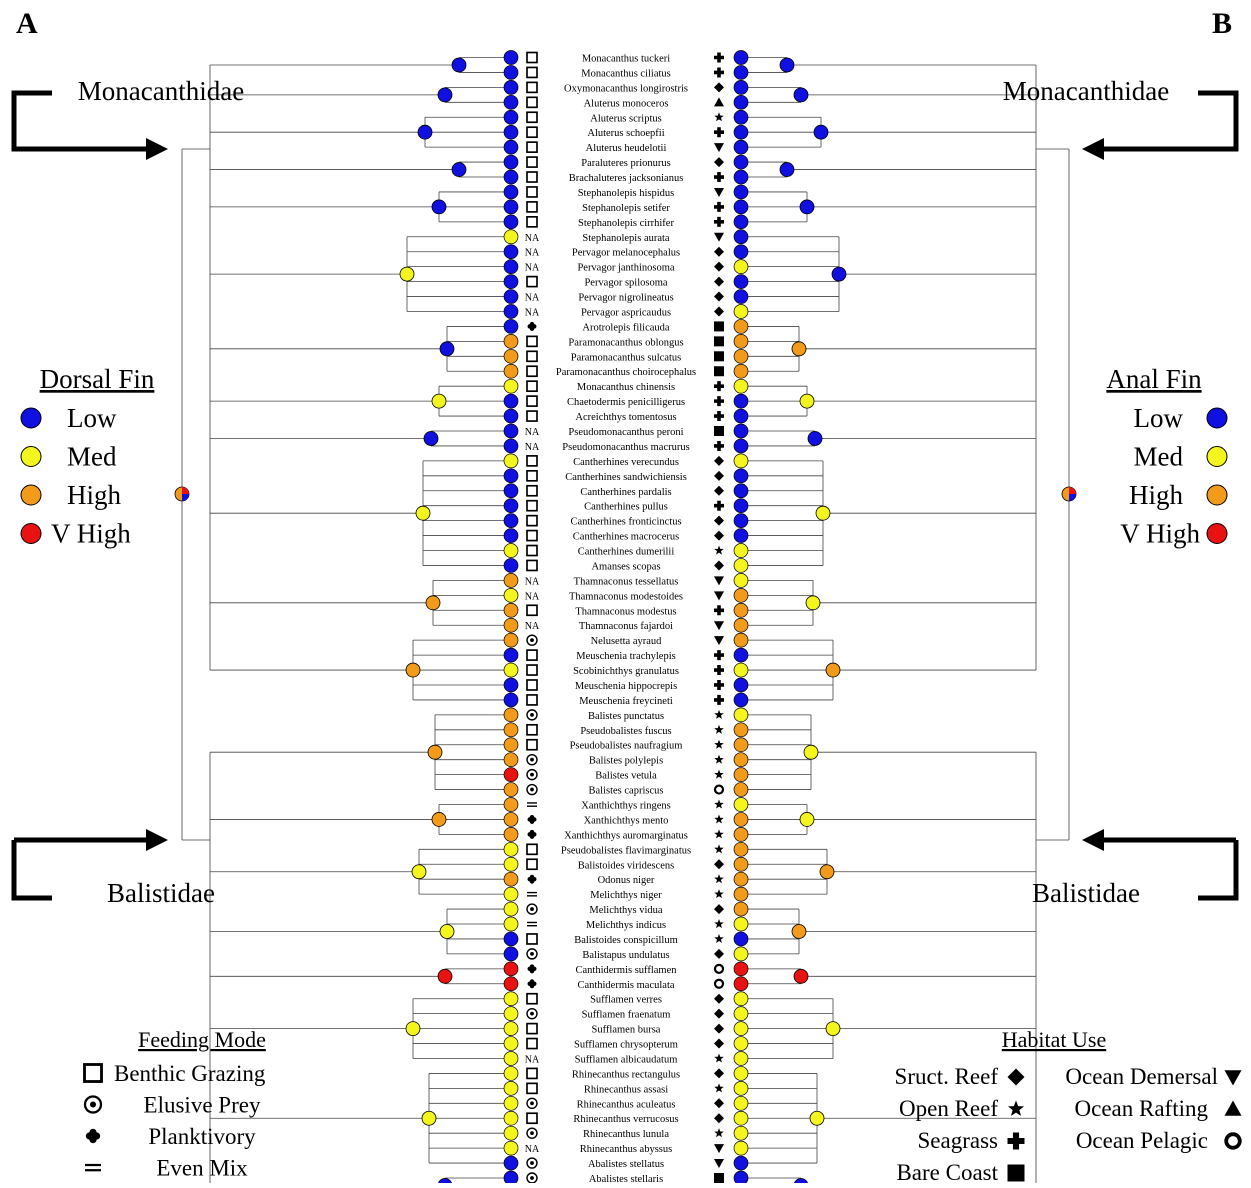 This screenshot has width=1251, height=1188. What do you see at coordinates (626, 537) in the screenshot?
I see `taxon-name: Cantherhines macrocerus` at bounding box center [626, 537].